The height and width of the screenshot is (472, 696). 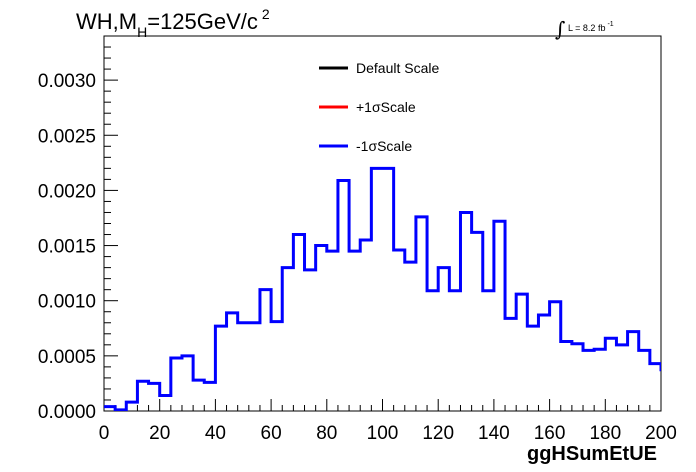 What do you see at coordinates (560, 29) in the screenshot?
I see `integral-sign: ∫` at bounding box center [560, 29].